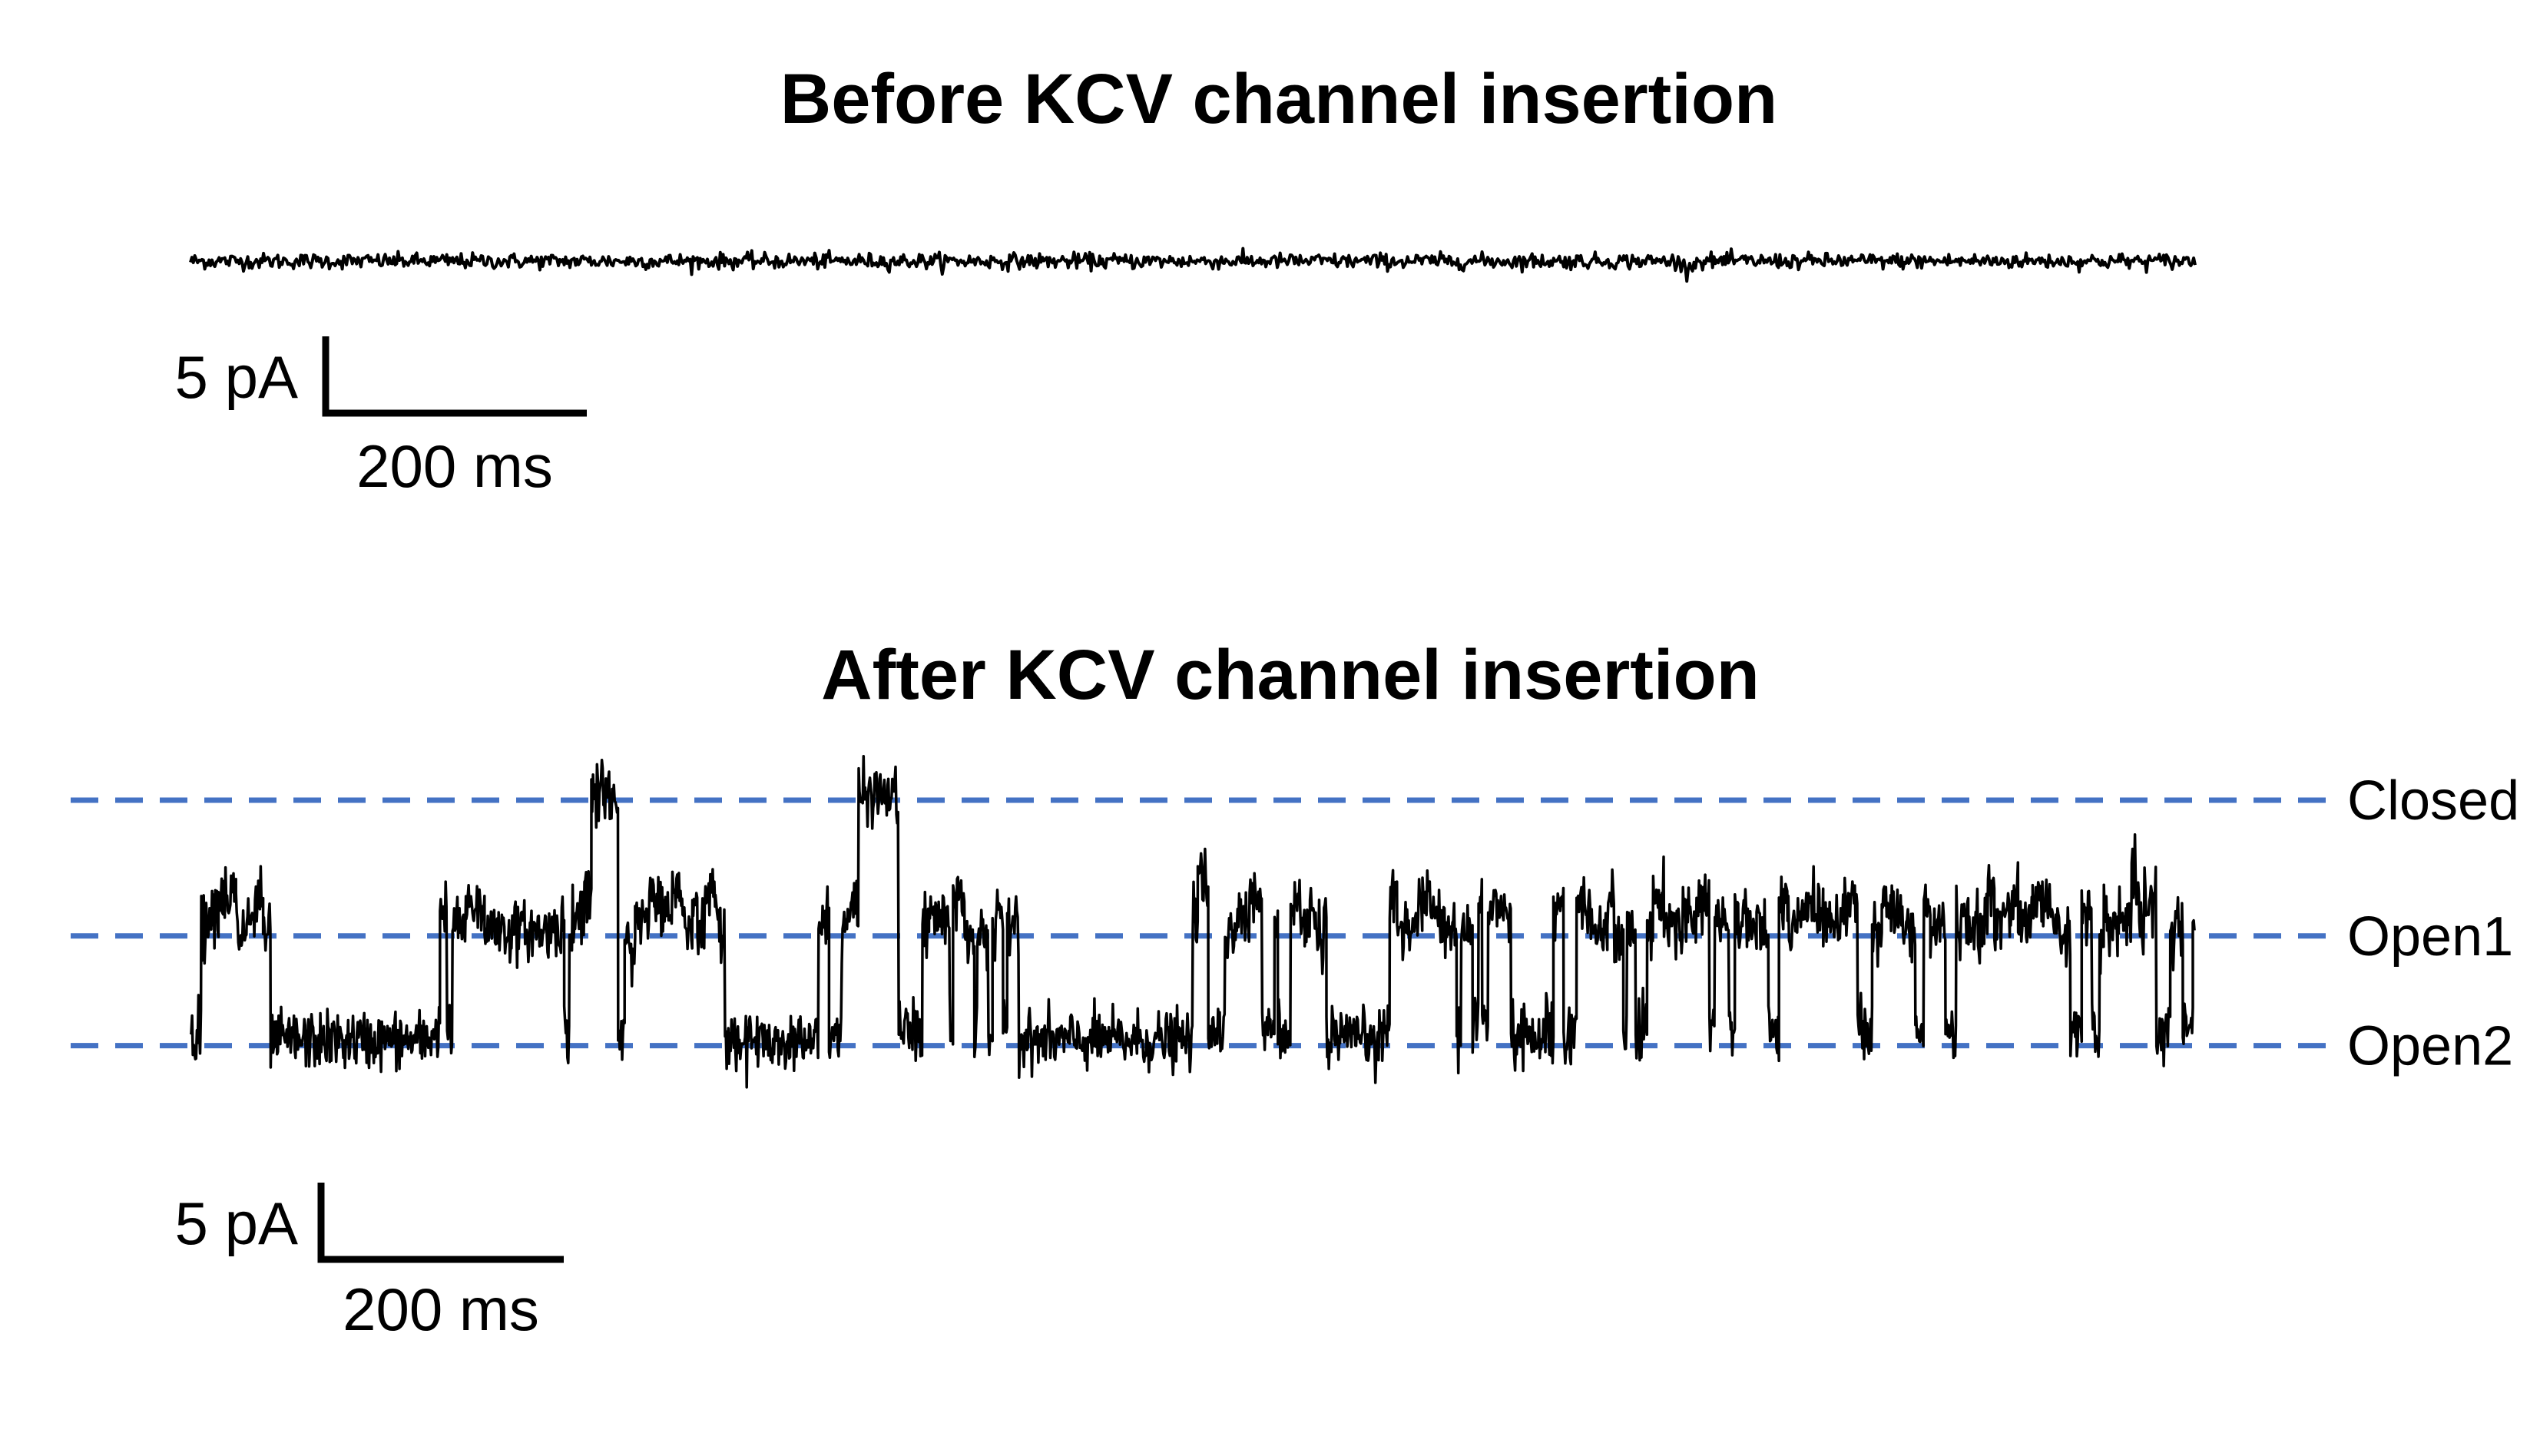 This screenshot has width=2540, height=1456. What do you see at coordinates (454, 466) in the screenshot?
I see `scale-time-before: 200 ms` at bounding box center [454, 466].